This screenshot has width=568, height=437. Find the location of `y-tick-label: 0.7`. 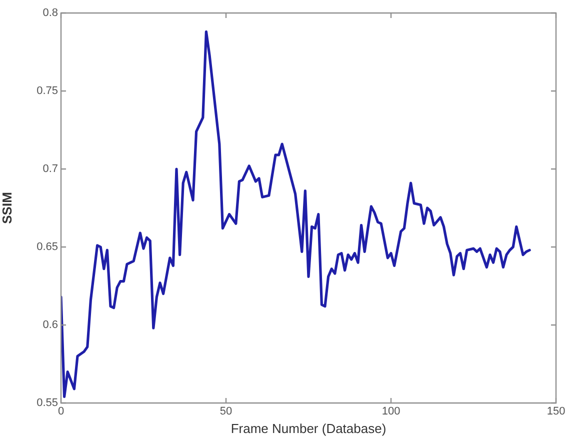

y-tick-label: 0.7 is located at coordinates (50, 169).